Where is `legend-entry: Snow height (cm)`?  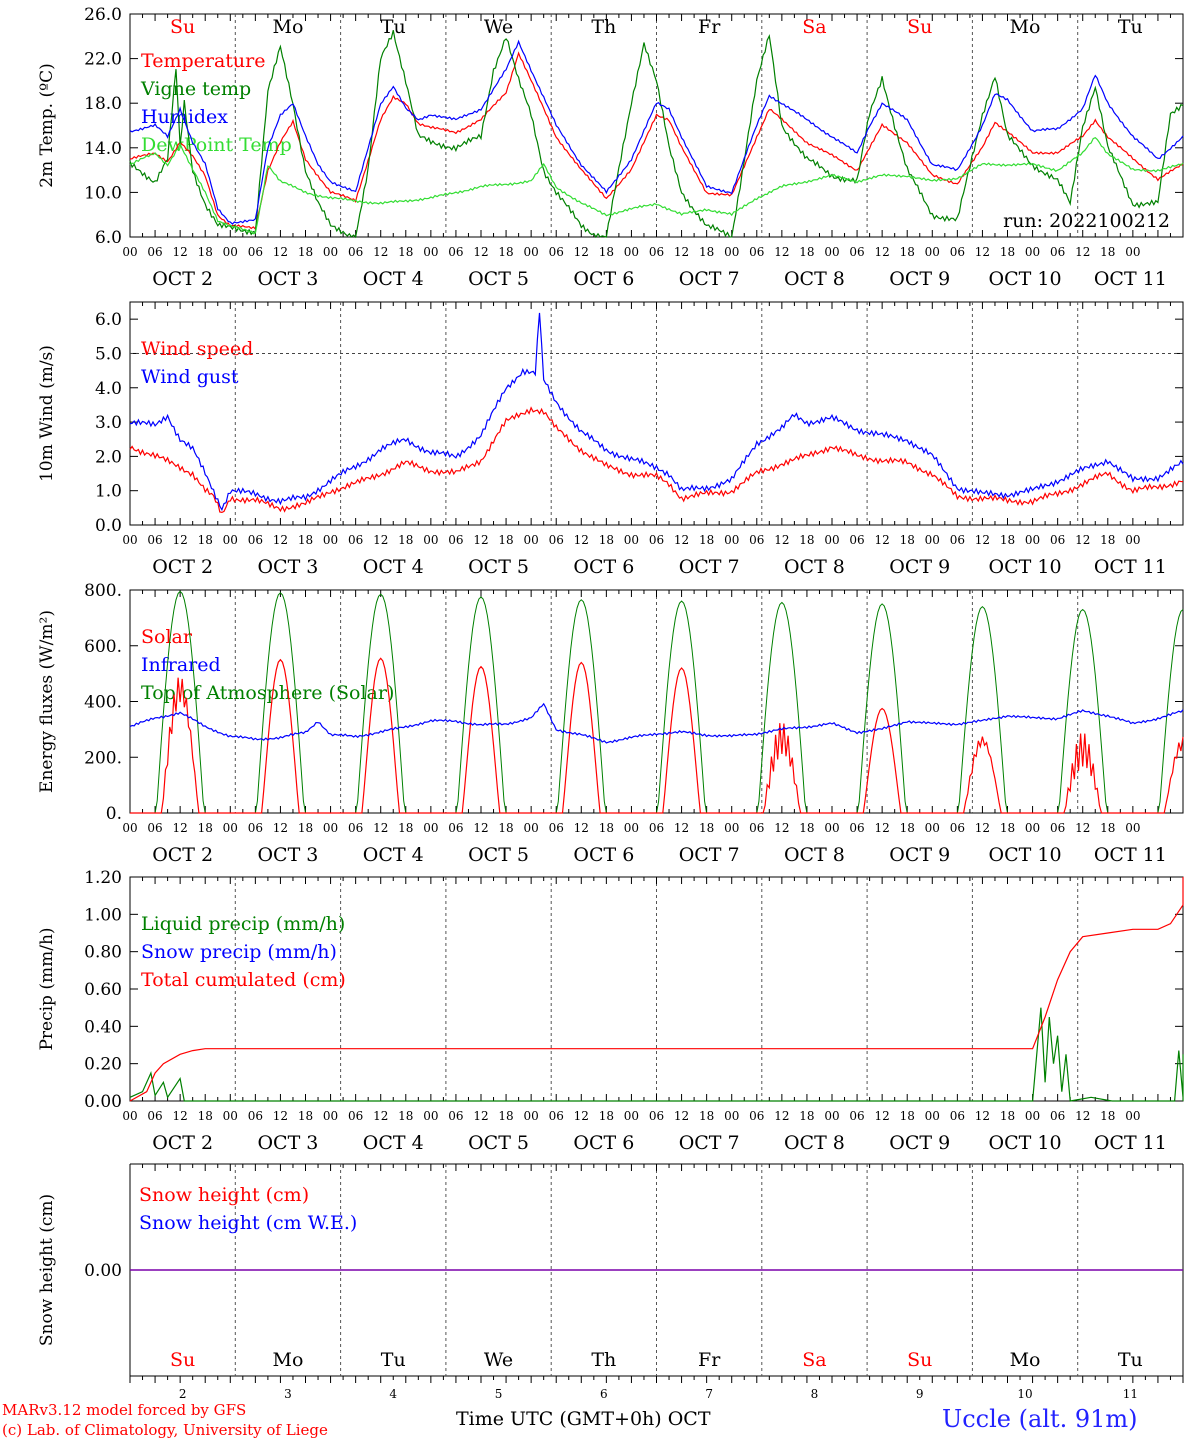
legend-entry: Snow height (cm) is located at coordinates (224, 1195).